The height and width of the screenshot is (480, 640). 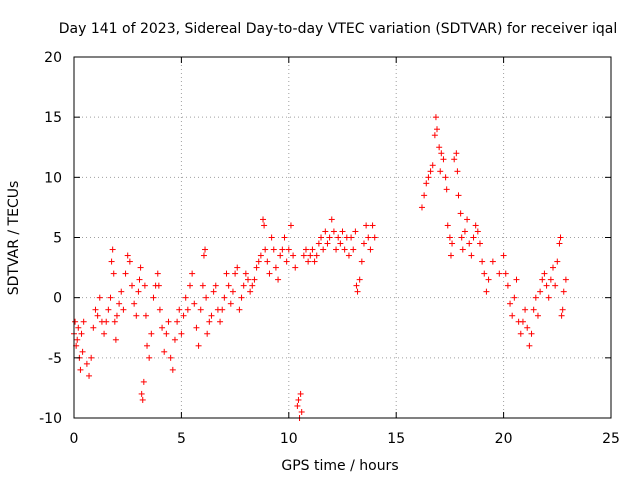 What do you see at coordinates (289, 439) in the screenshot?
I see `x-tick-label: 10` at bounding box center [289, 439].